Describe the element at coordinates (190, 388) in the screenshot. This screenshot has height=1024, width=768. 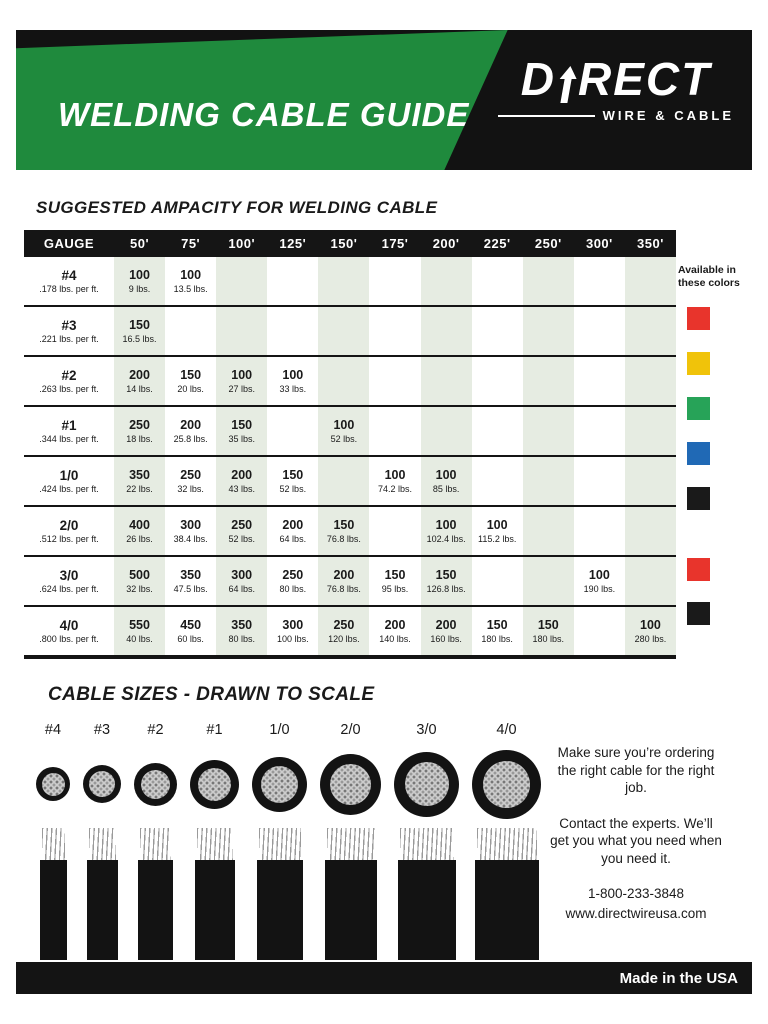
I see `weight-value: 20 lbs.` at that location.